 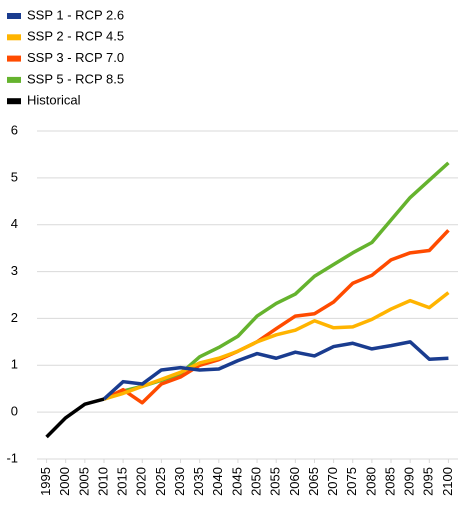 I want to click on x-tick-label: 2080, so click(x=370, y=481).